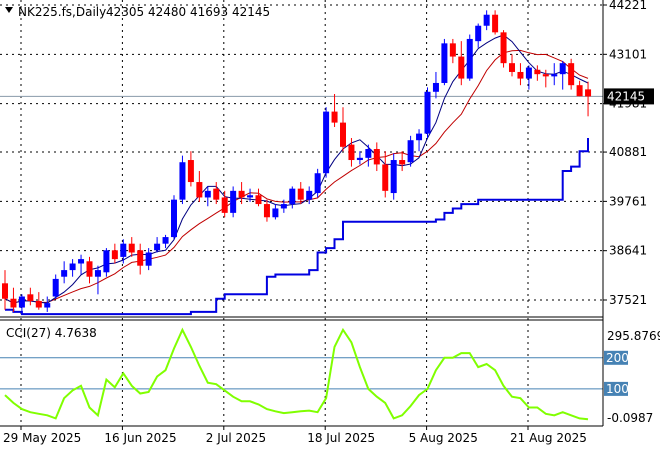 Image resolution: width=660 pixels, height=454 pixels. I want to click on symbol-label: NK225.fs,Daily, so click(62, 12).